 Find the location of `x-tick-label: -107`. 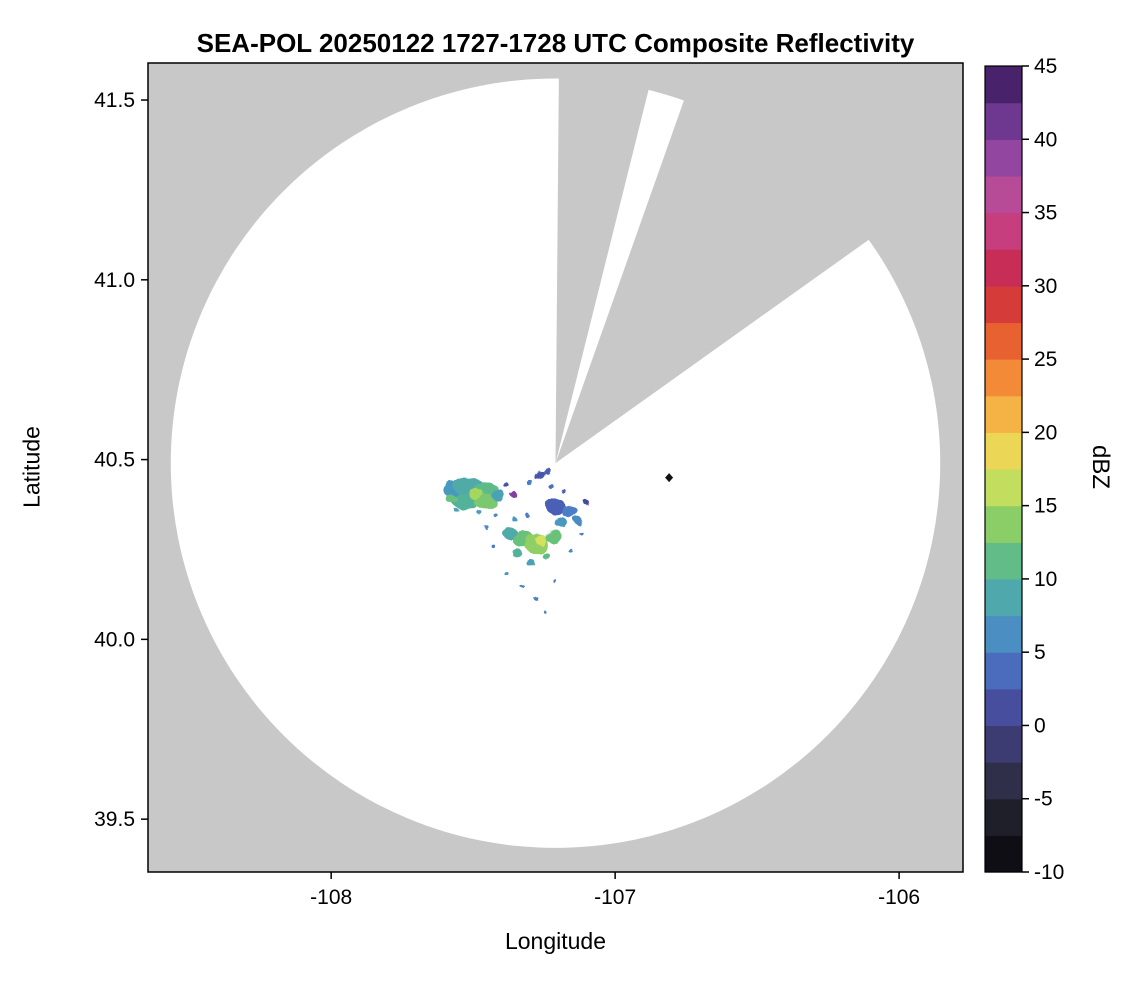

x-tick-label: -107 is located at coordinates (615, 897).